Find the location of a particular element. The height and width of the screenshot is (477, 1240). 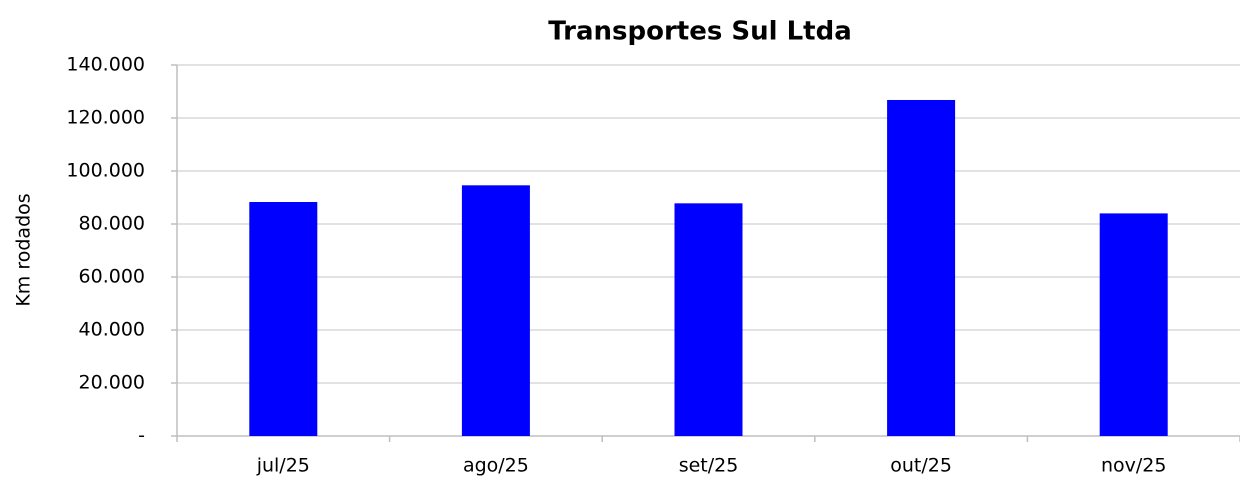

y-tick-label: - is located at coordinates (141, 436).